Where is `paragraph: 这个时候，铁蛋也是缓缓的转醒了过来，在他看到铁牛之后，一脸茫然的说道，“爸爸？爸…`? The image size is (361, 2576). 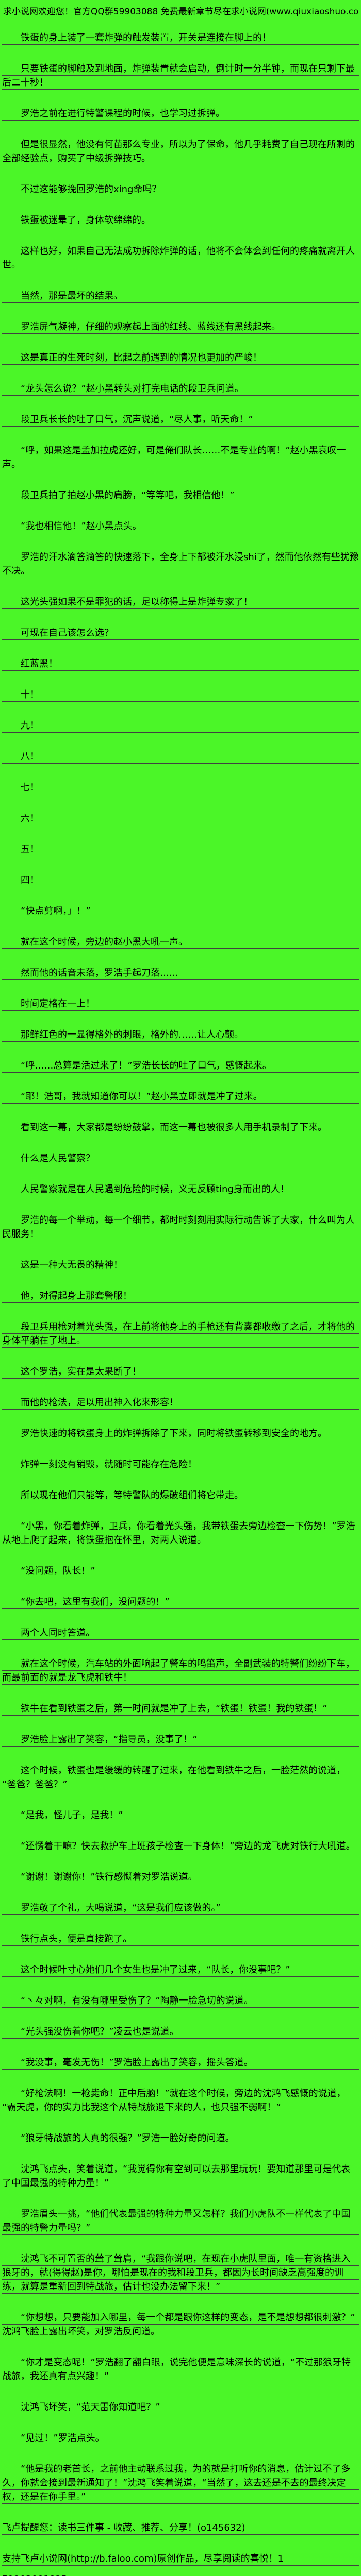 paragraph: 这个时候，铁蛋也是缓缓的转醒了过来，在他看到铁牛之后，一脸茫然的说道，“爸爸？爸… is located at coordinates (180, 1777).